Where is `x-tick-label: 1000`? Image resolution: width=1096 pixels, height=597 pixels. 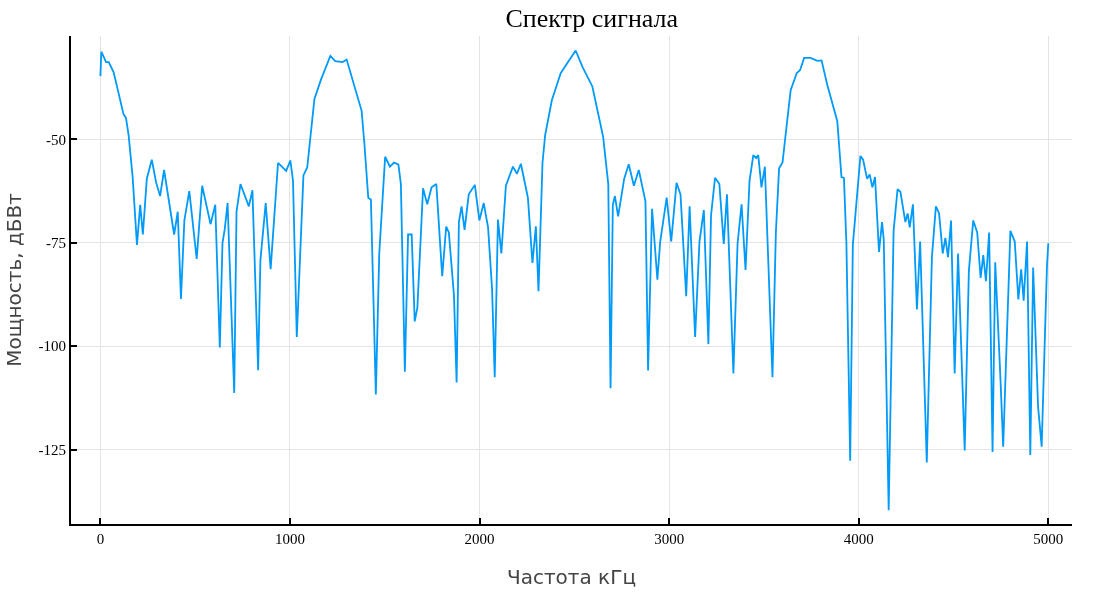
x-tick-label: 1000 is located at coordinates (289, 539).